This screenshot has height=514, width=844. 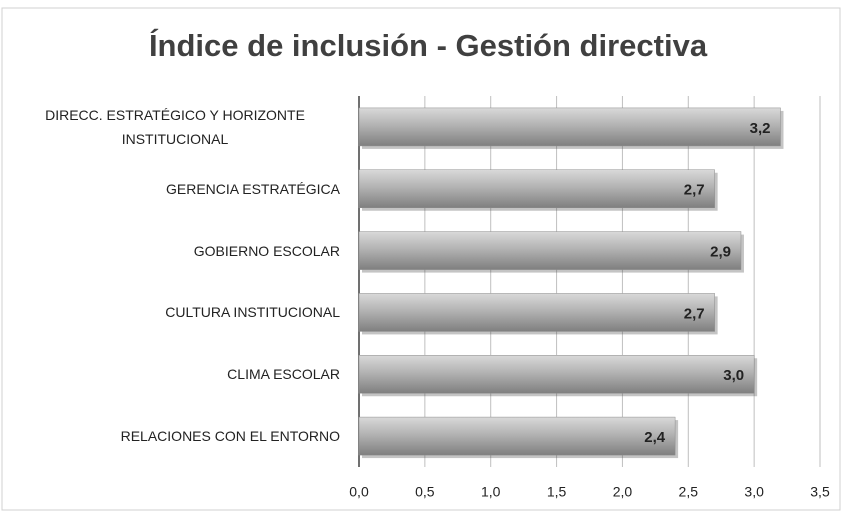 I want to click on x-tick-label: 1,5, so click(x=557, y=492).